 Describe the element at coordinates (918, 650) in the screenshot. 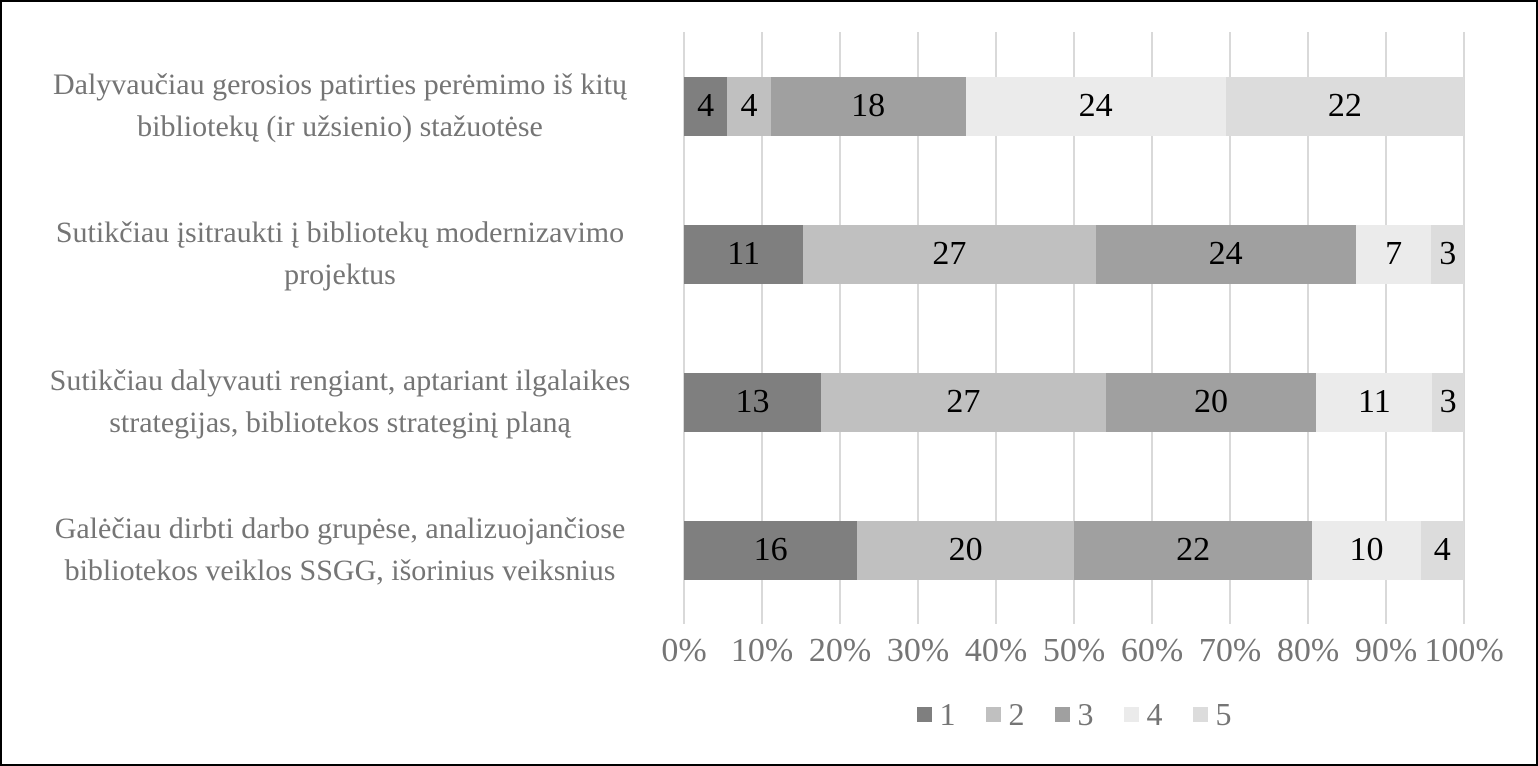

I see `x-axis-tick-label: 30%` at that location.